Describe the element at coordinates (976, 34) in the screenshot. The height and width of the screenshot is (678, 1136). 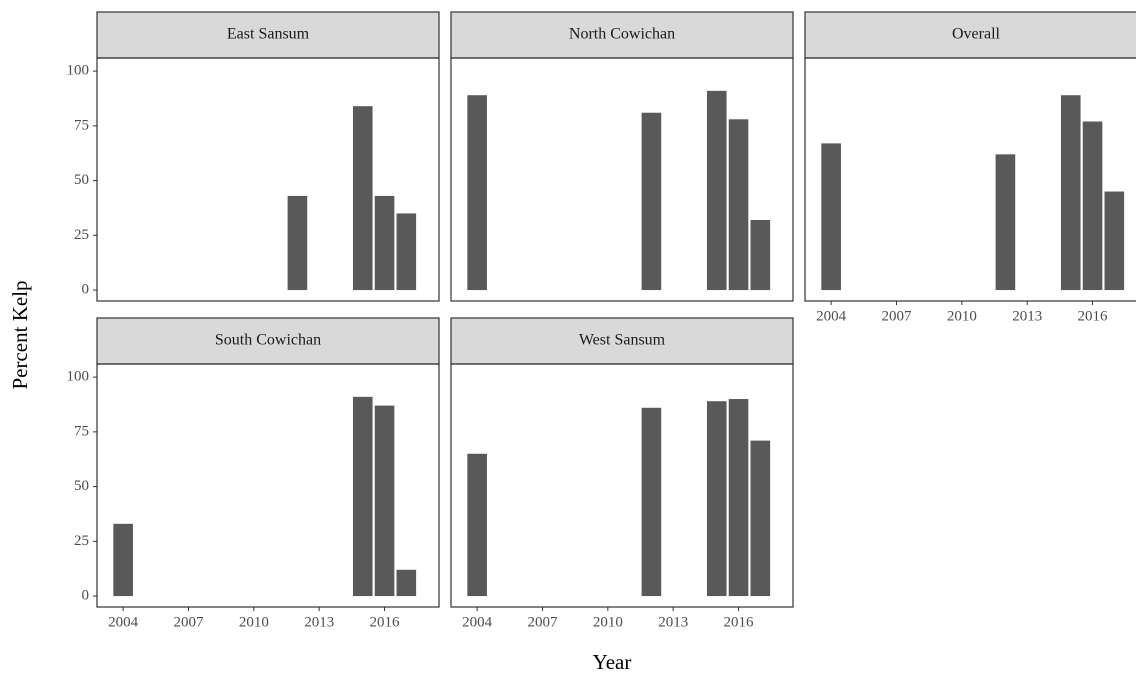
I see `facet-title: Overall` at that location.